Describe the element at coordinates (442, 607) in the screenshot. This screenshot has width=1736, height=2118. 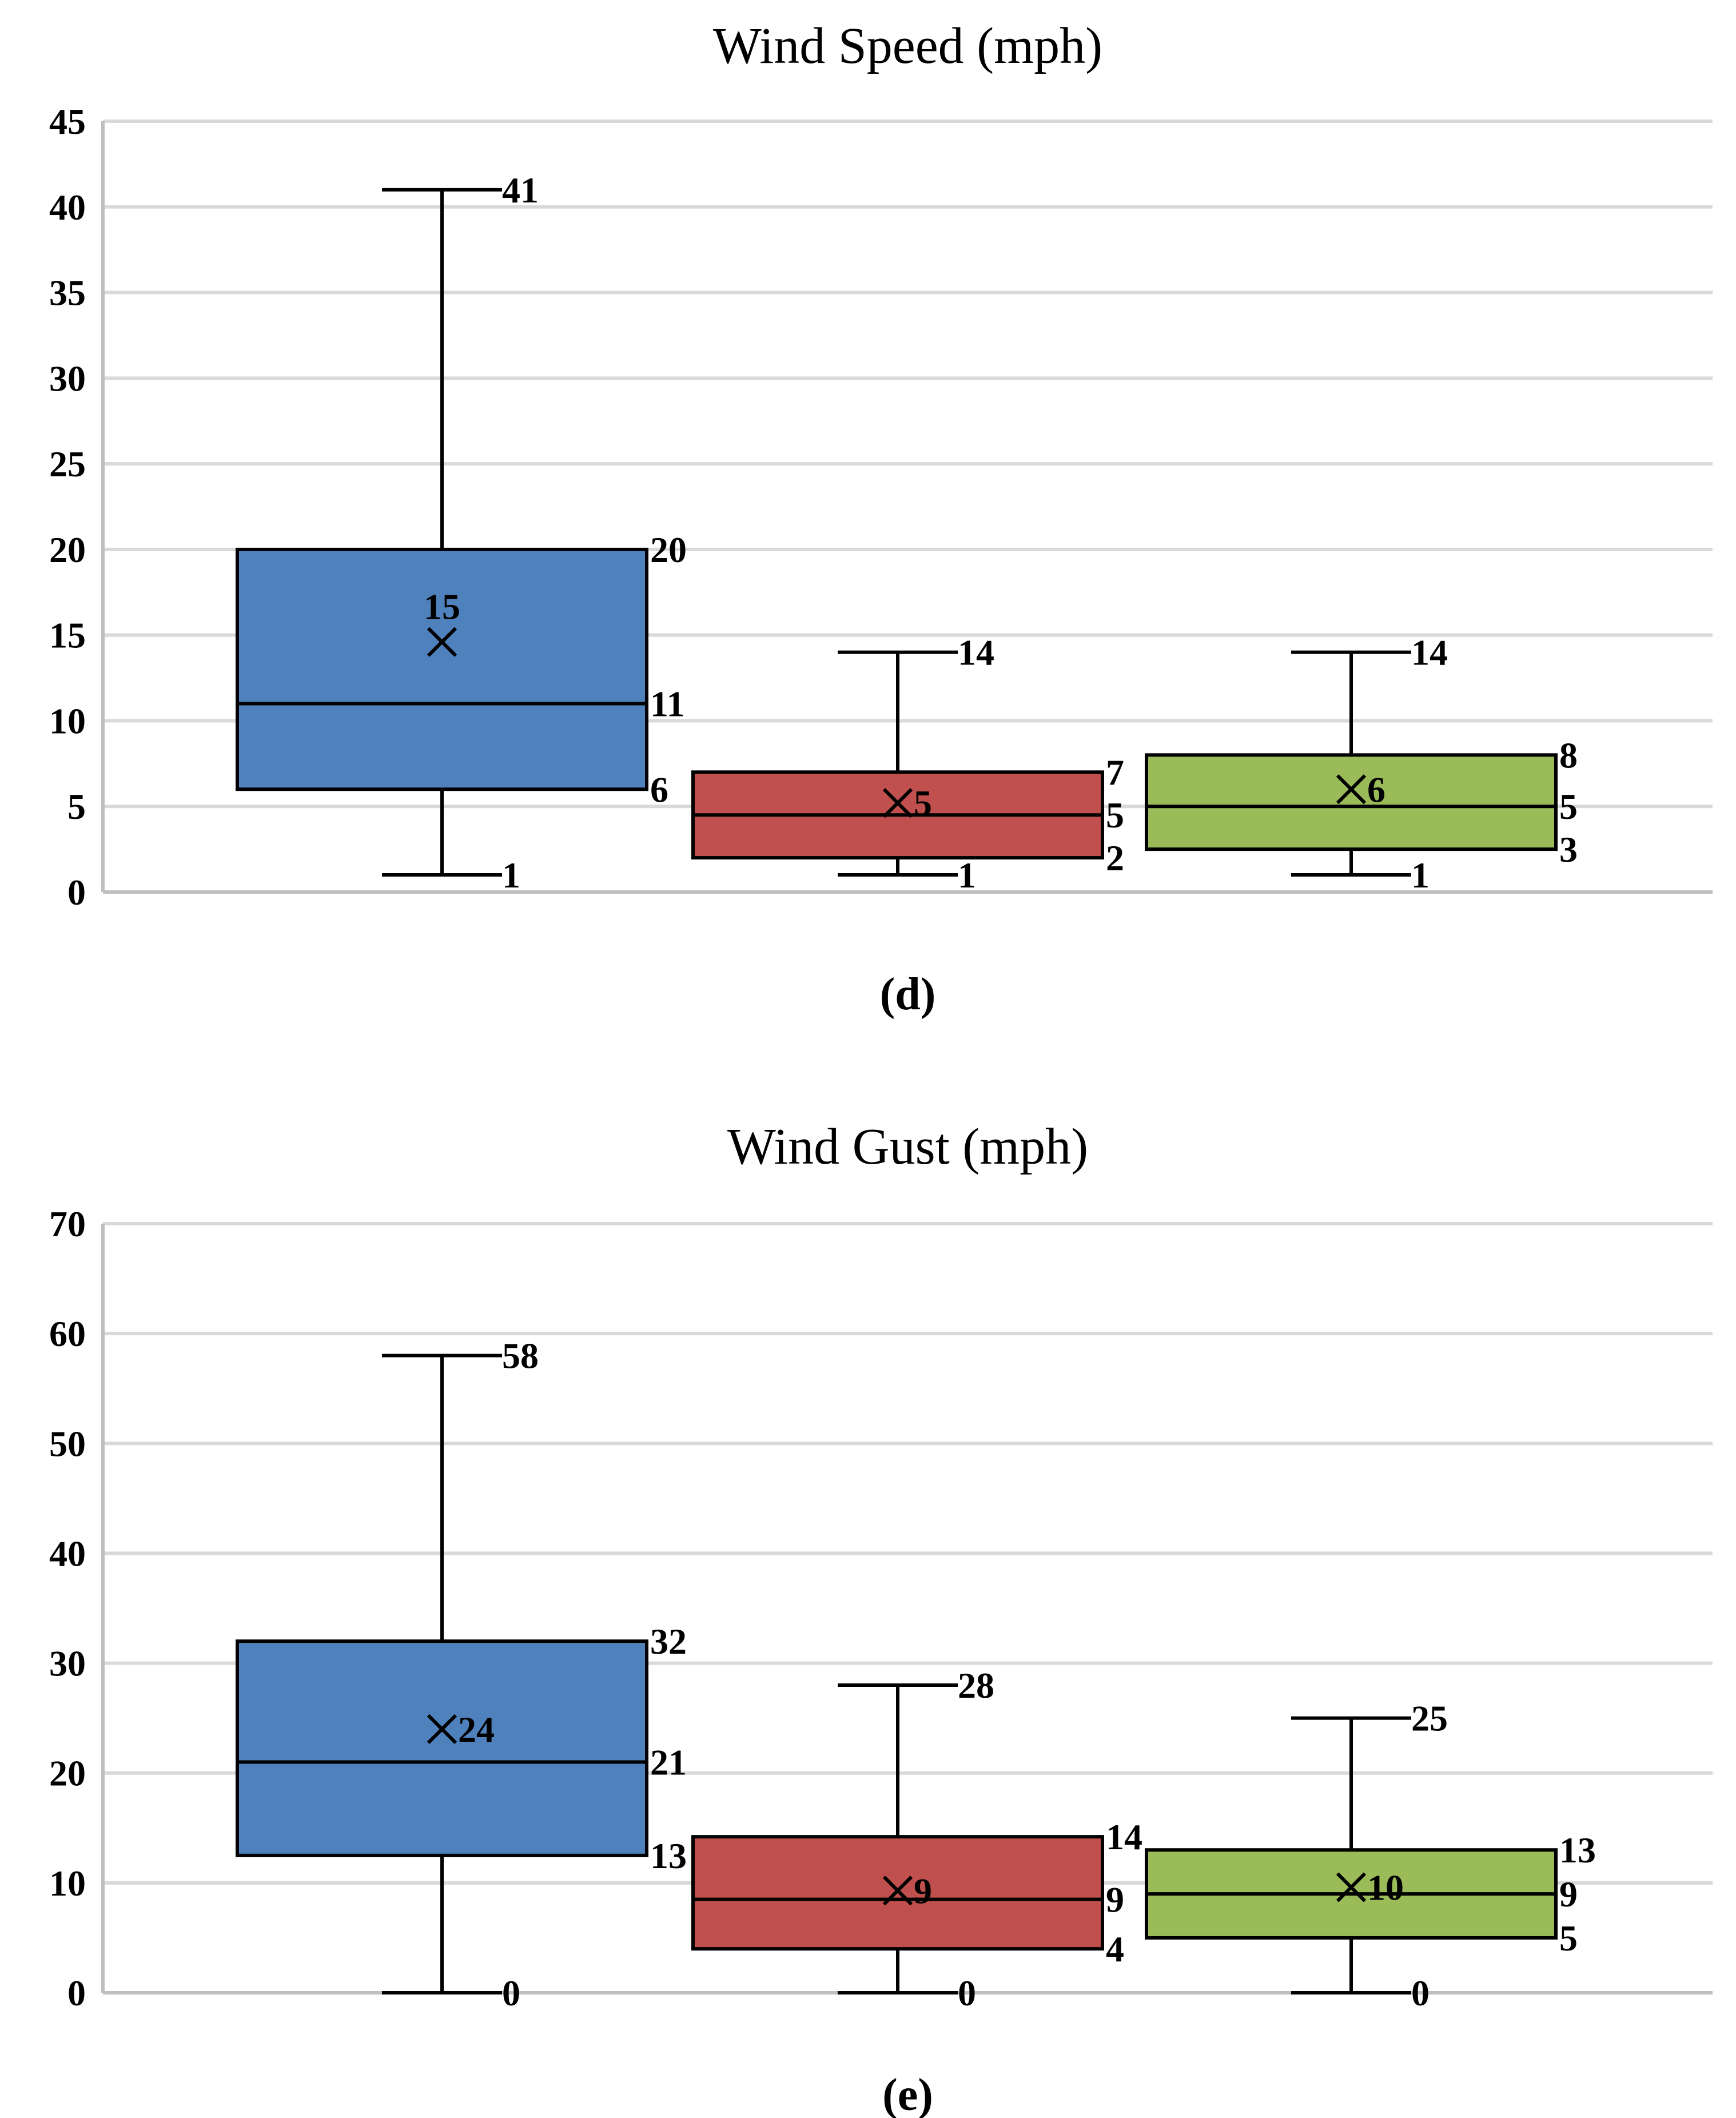
I see `mean-label: 15` at that location.